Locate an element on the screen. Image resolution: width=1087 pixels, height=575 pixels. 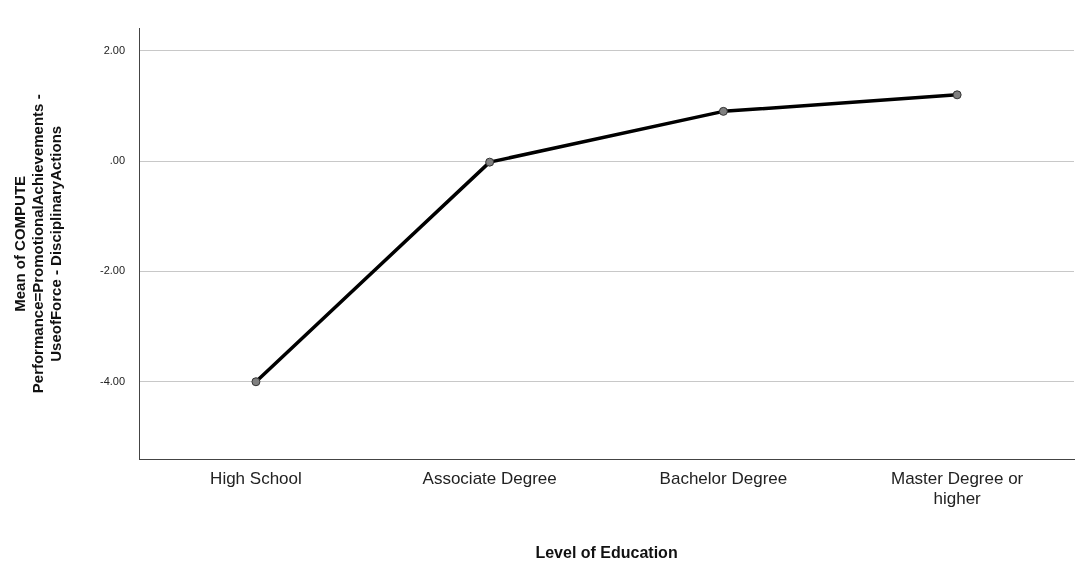
y-tick-label: 2.00 is located at coordinates (114, 49).